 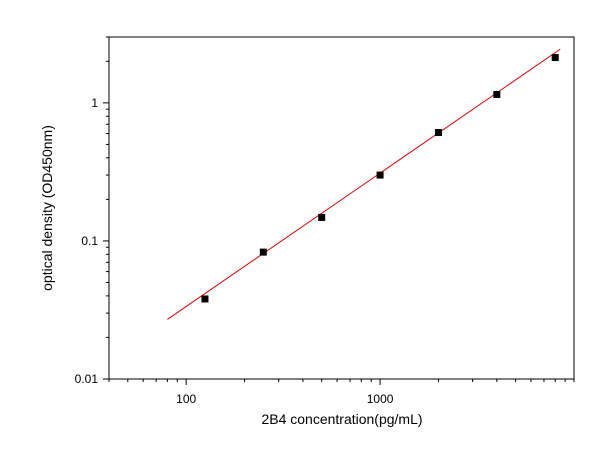 What do you see at coordinates (92, 211) in the screenshot?
I see `y-axis-ticks: 0.01 0.1 1` at bounding box center [92, 211].